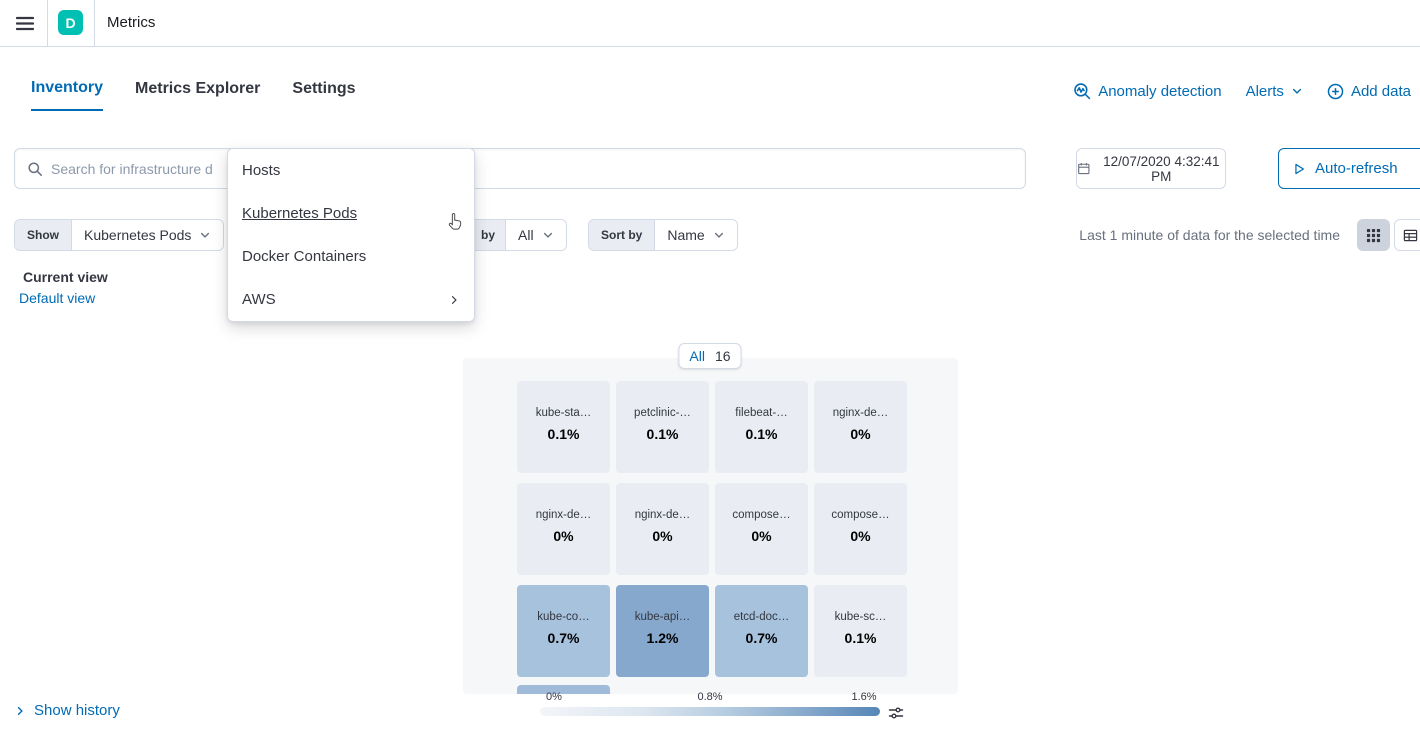  Describe the element at coordinates (131, 22) in the screenshot. I see `page-title: Metrics` at that location.